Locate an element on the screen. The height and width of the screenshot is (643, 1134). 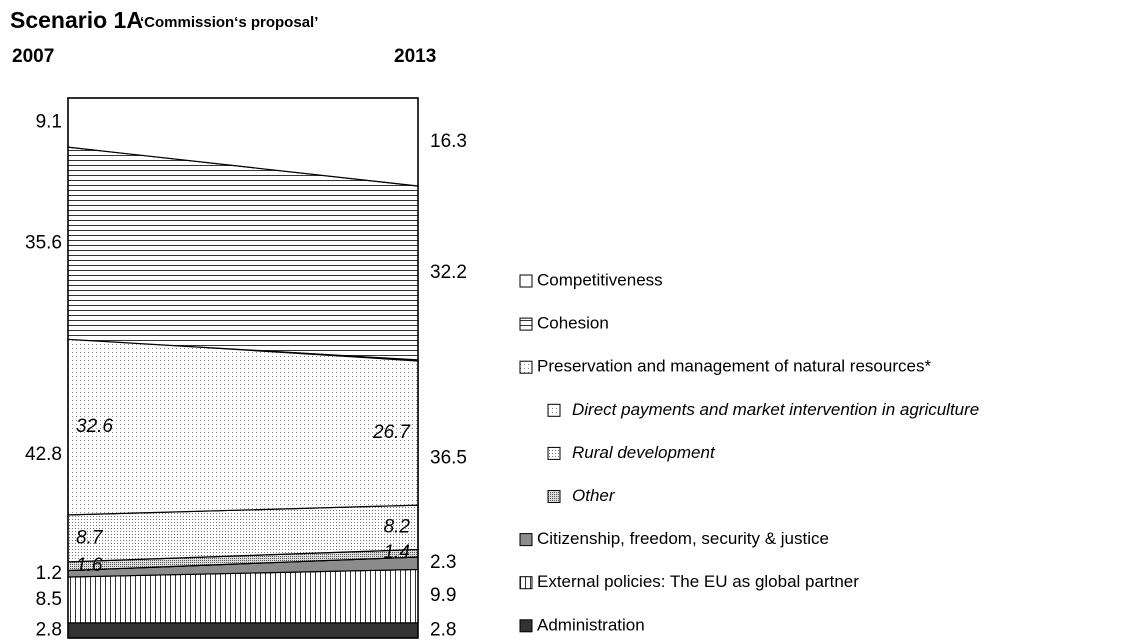
area-sublayer is located at coordinates (243, 427).